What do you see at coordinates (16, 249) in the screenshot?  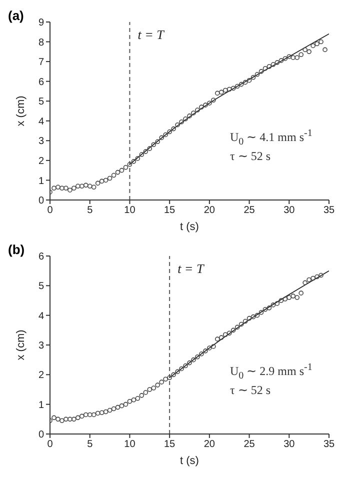 I see `chart-title: (b)` at bounding box center [16, 249].